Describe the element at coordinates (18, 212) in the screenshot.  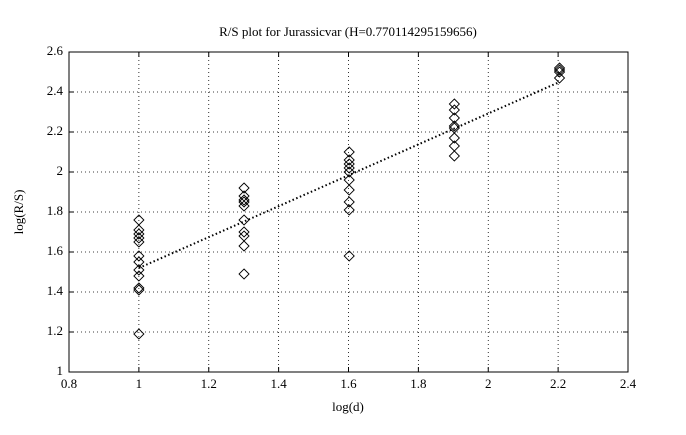
I see `y-axis-label: log(R/S)` at that location.